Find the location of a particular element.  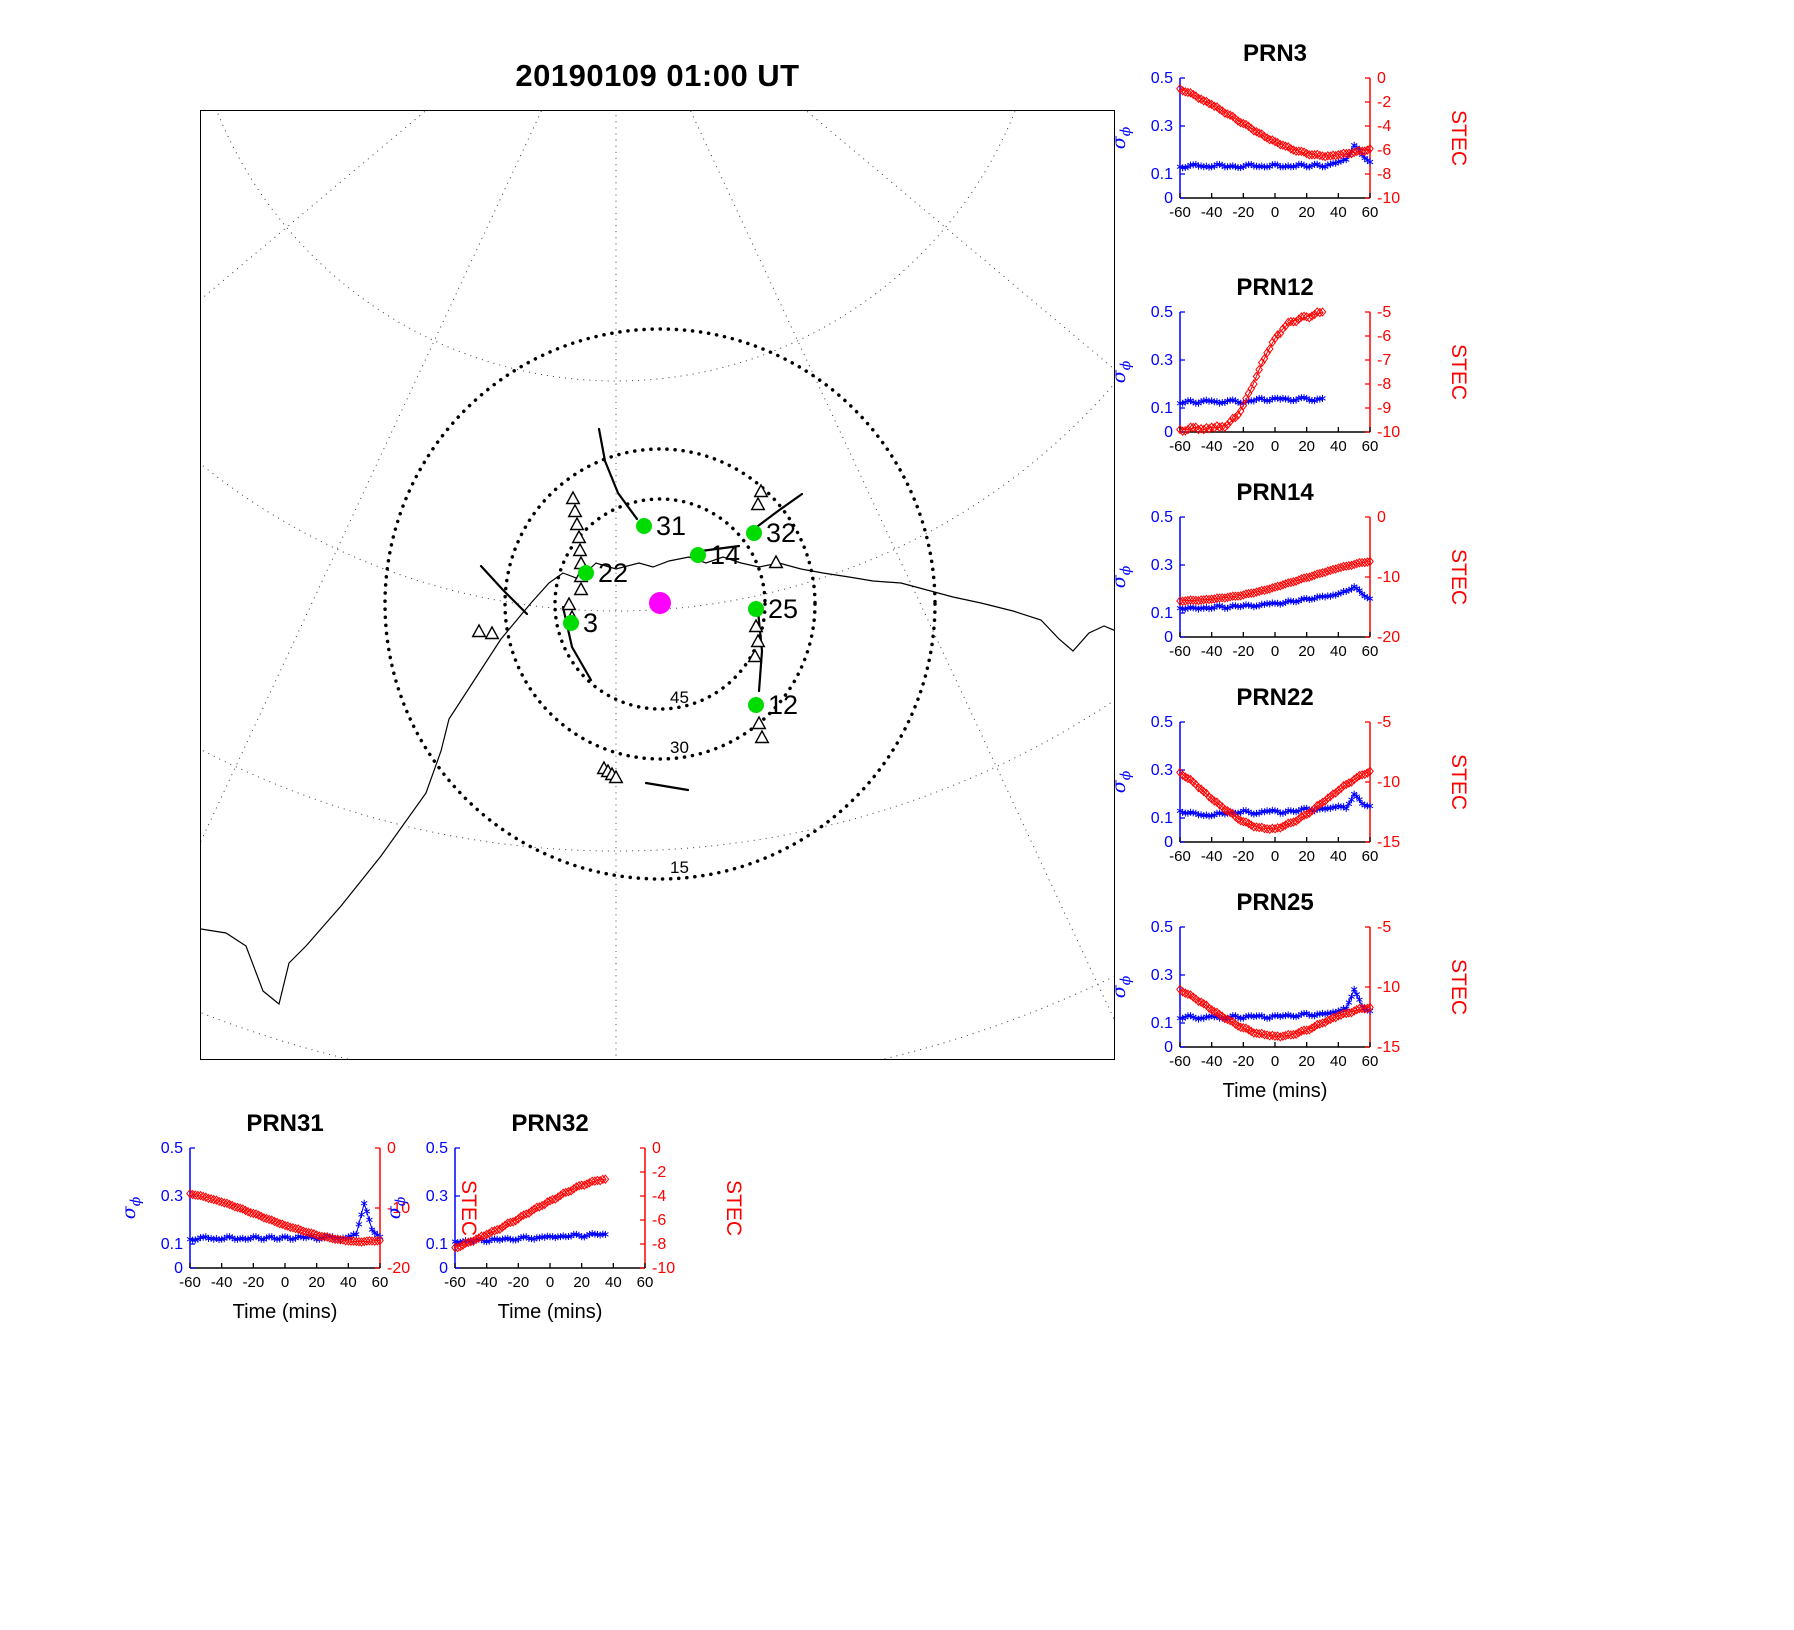

svg-text: -4 is located at coordinates (659, 1196).